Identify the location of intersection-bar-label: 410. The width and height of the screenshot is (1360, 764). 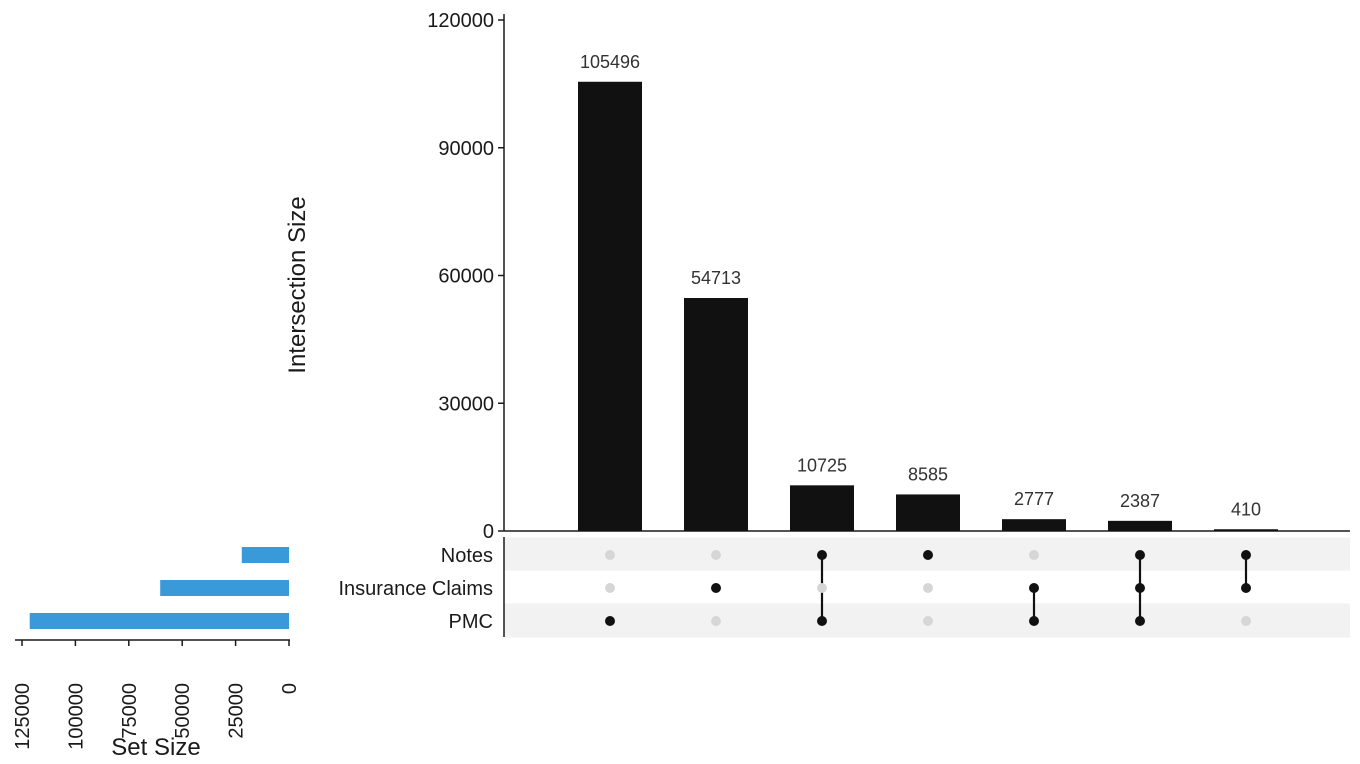
(1246, 509).